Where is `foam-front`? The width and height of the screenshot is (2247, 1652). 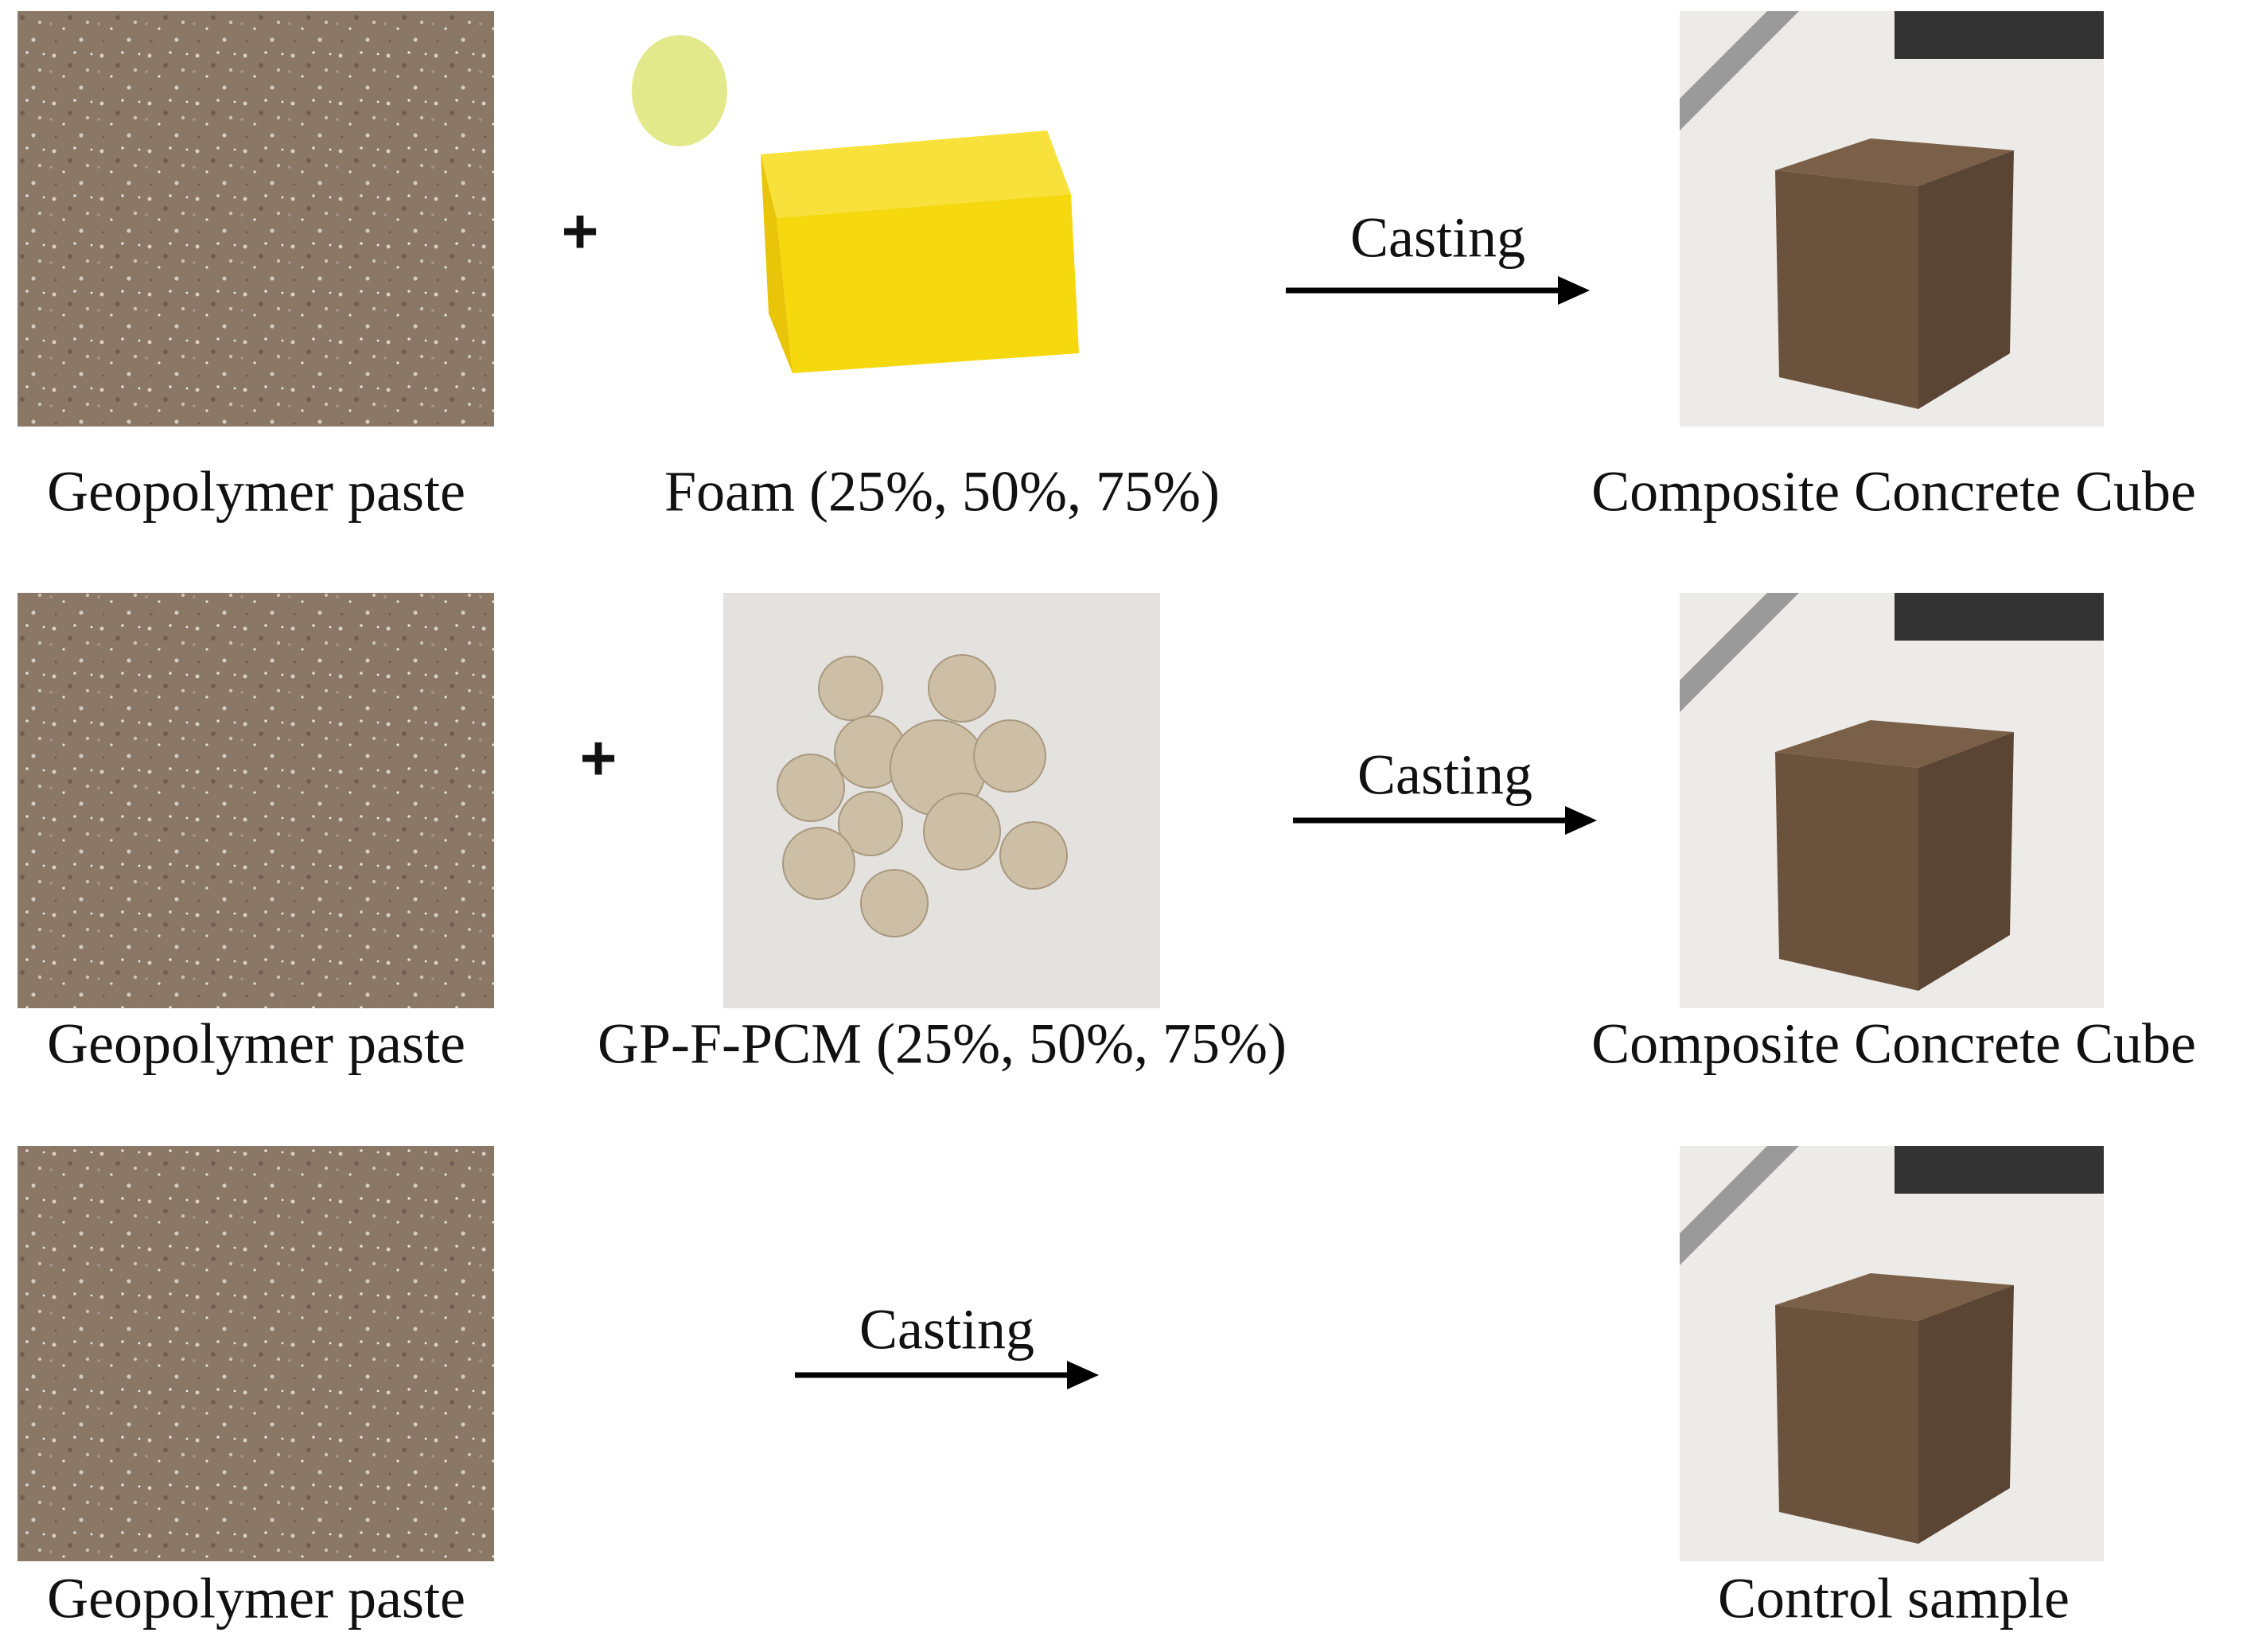
foam-front is located at coordinates (928, 284).